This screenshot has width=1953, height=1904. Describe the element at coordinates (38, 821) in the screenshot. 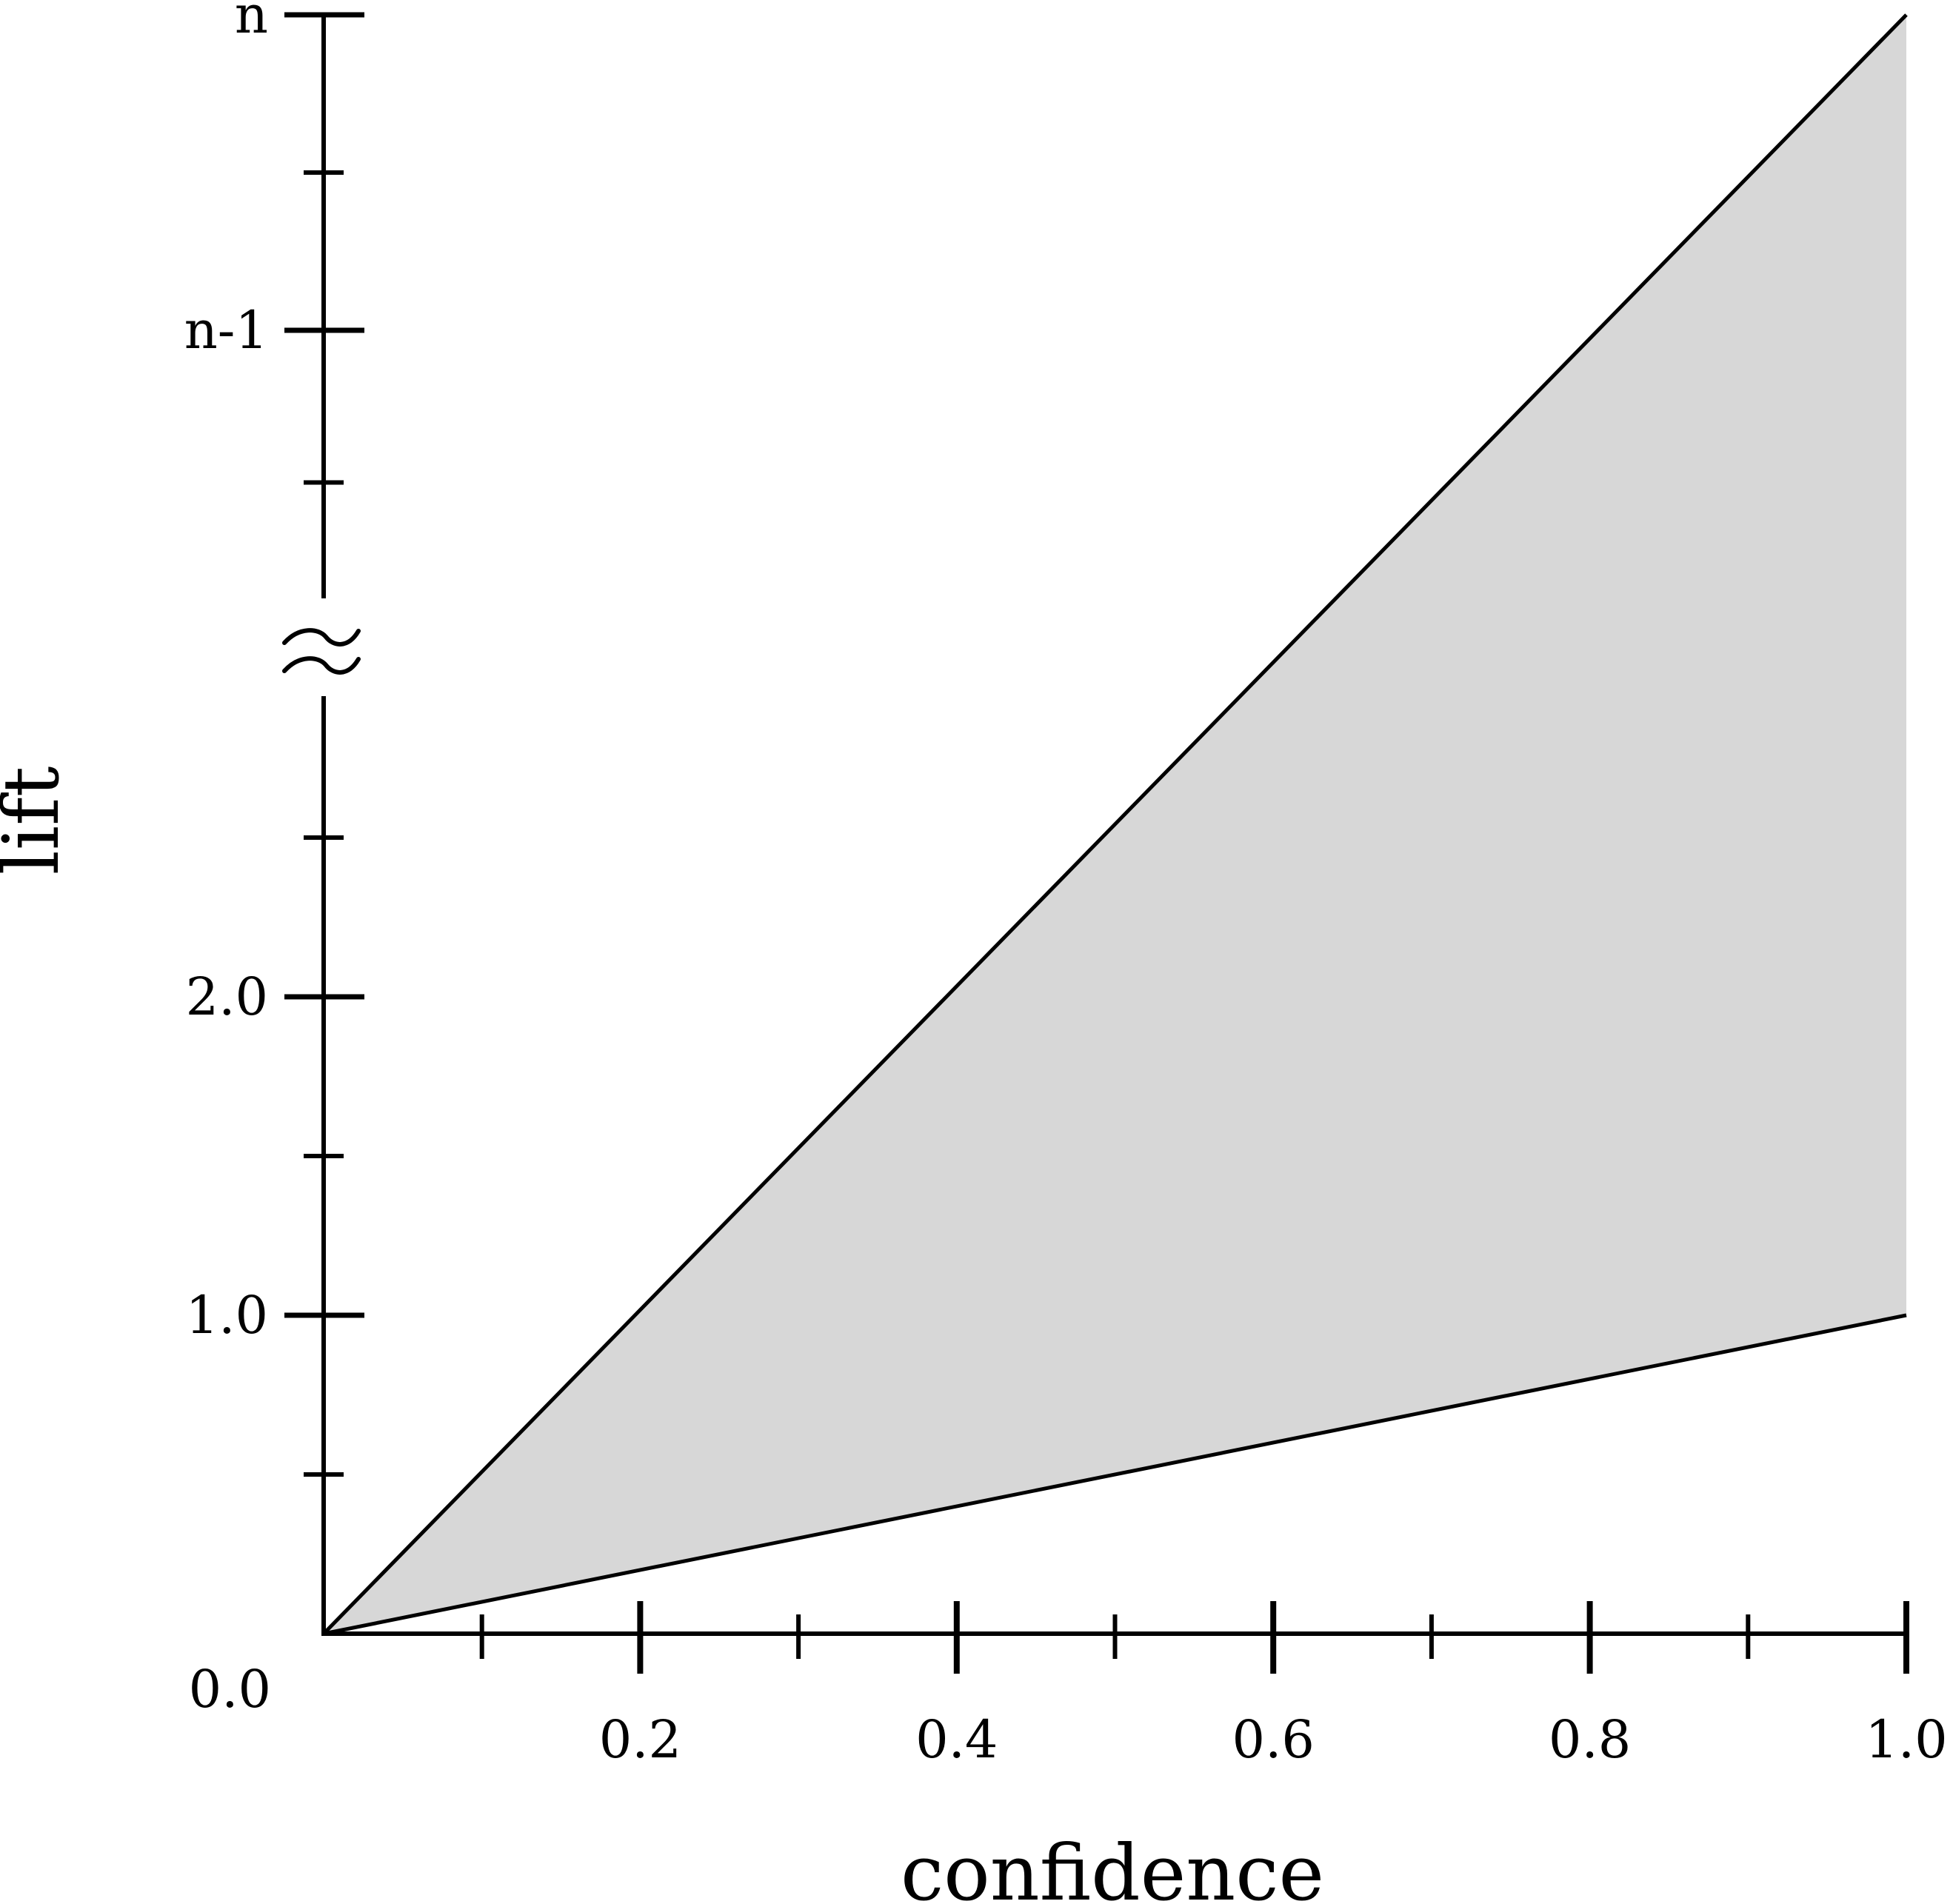

I see `y-axis-title: lift` at that location.